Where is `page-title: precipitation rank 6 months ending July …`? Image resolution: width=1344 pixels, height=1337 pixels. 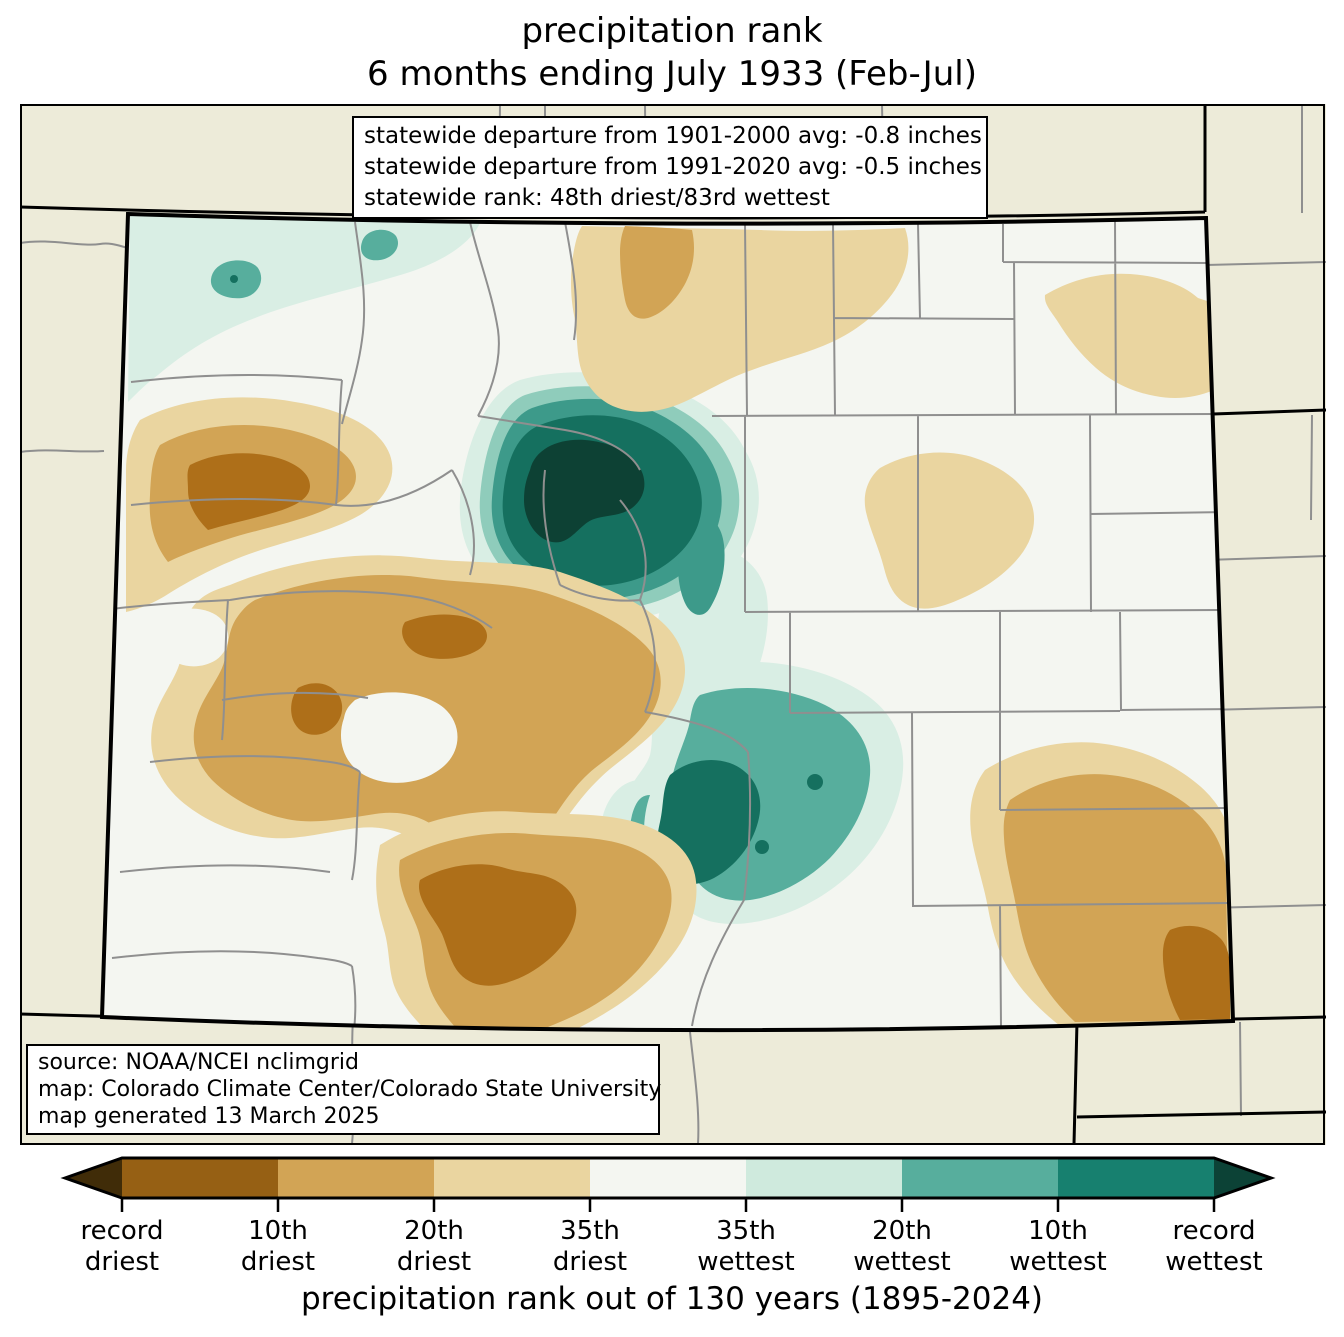
page-title: precipitation rank 6 months ending July … is located at coordinates (672, 53).